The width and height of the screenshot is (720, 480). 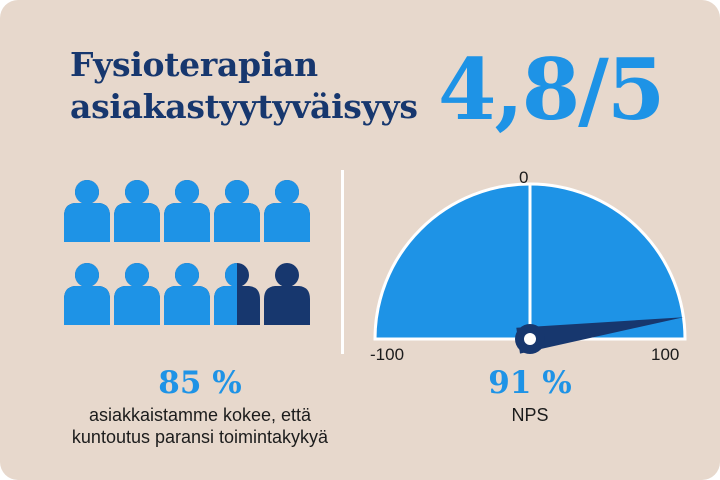 I want to click on satisfaction-score: 4,8/5, so click(x=551, y=89).